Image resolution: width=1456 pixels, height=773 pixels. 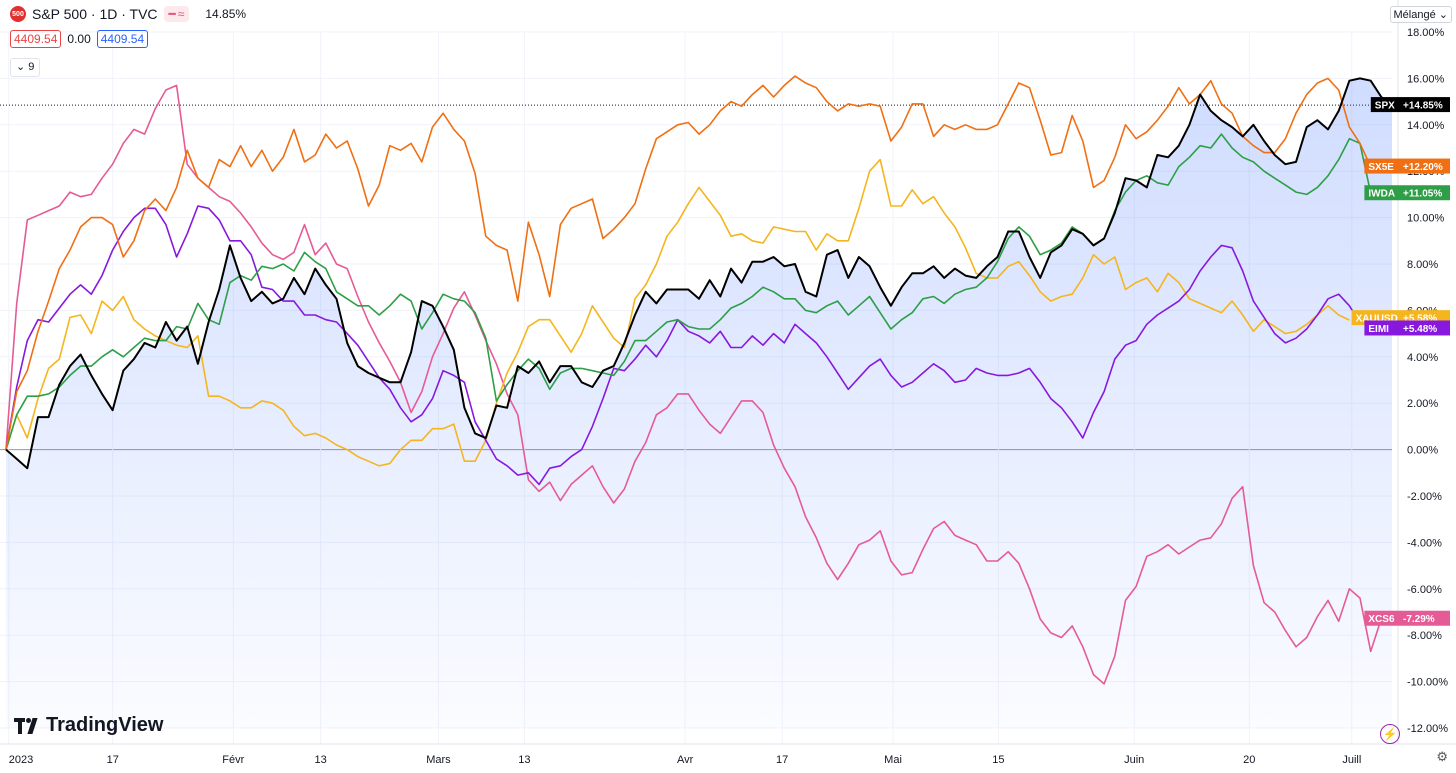 What do you see at coordinates (1422, 265) in the screenshot?
I see `y-tick-label: 8.00%` at bounding box center [1422, 265].